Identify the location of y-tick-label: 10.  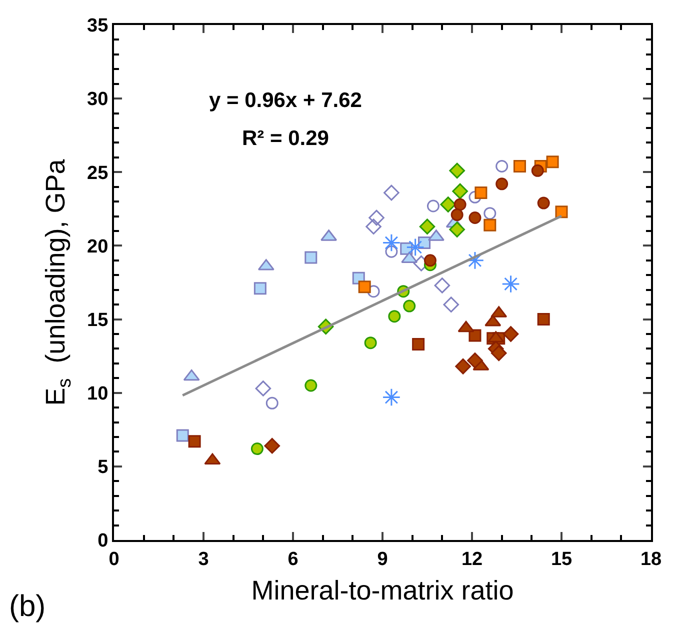
(97, 394).